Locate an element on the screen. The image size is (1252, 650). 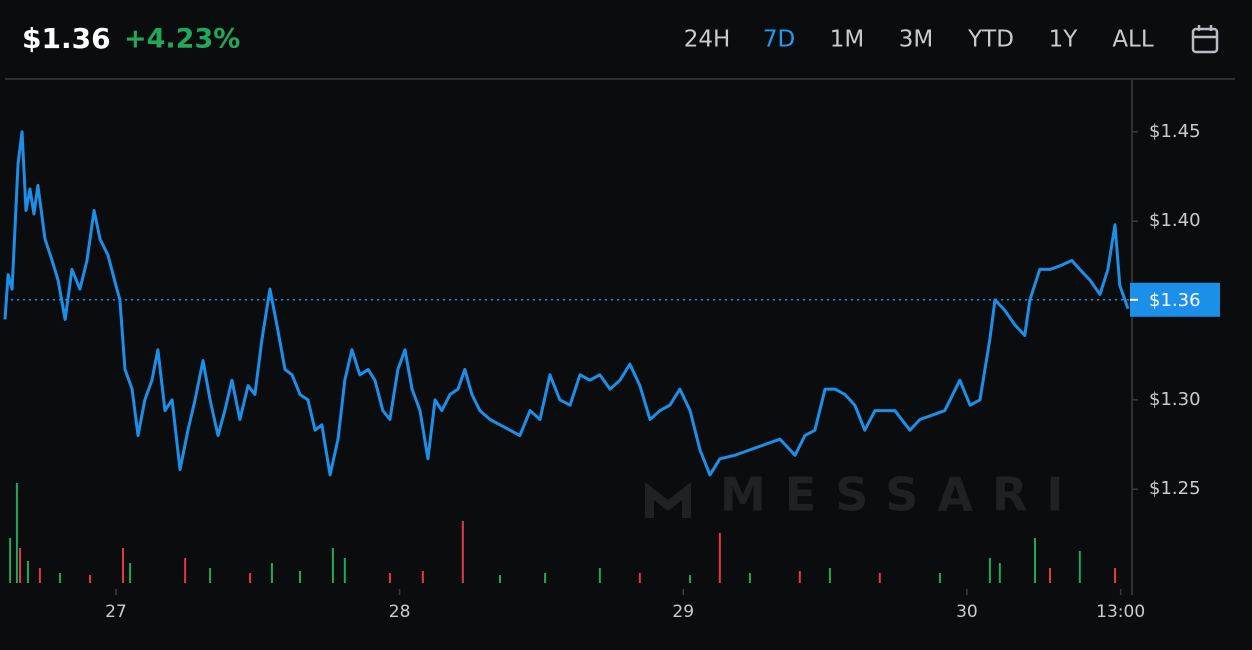
range-button: 1M is located at coordinates (847, 40).